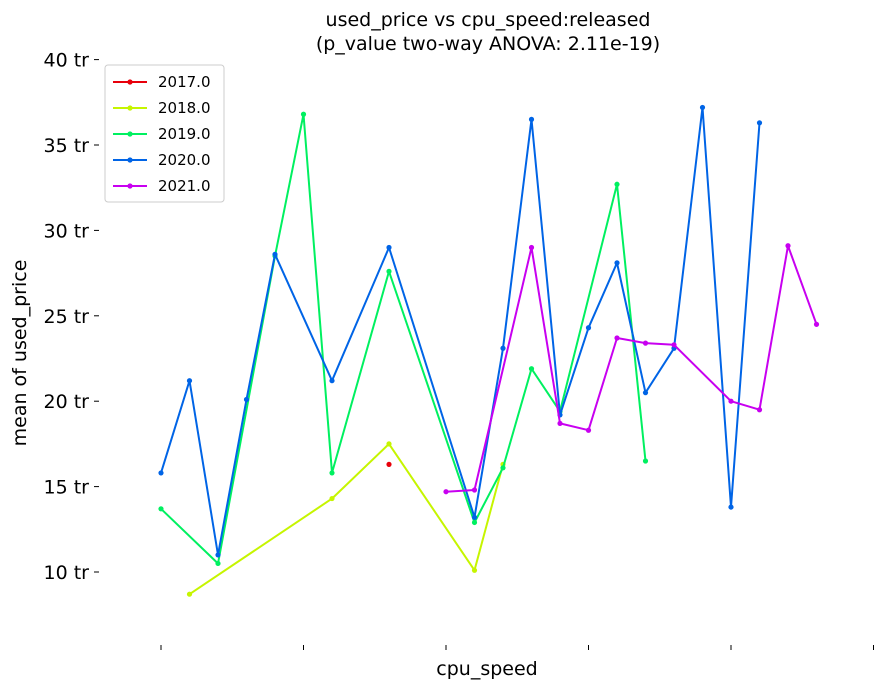  I want to click on y-tick-label: 30 tr, so click(67, 231).